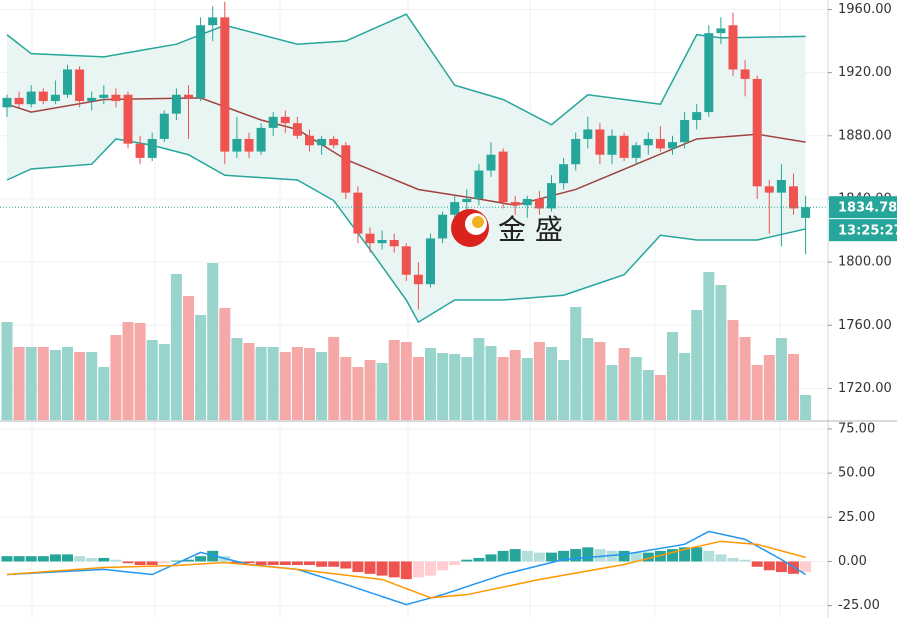 Image resolution: width=897 pixels, height=618 pixels. What do you see at coordinates (865, 72) in the screenshot?
I see `y-tick-label: 1920.00` at bounding box center [865, 72].